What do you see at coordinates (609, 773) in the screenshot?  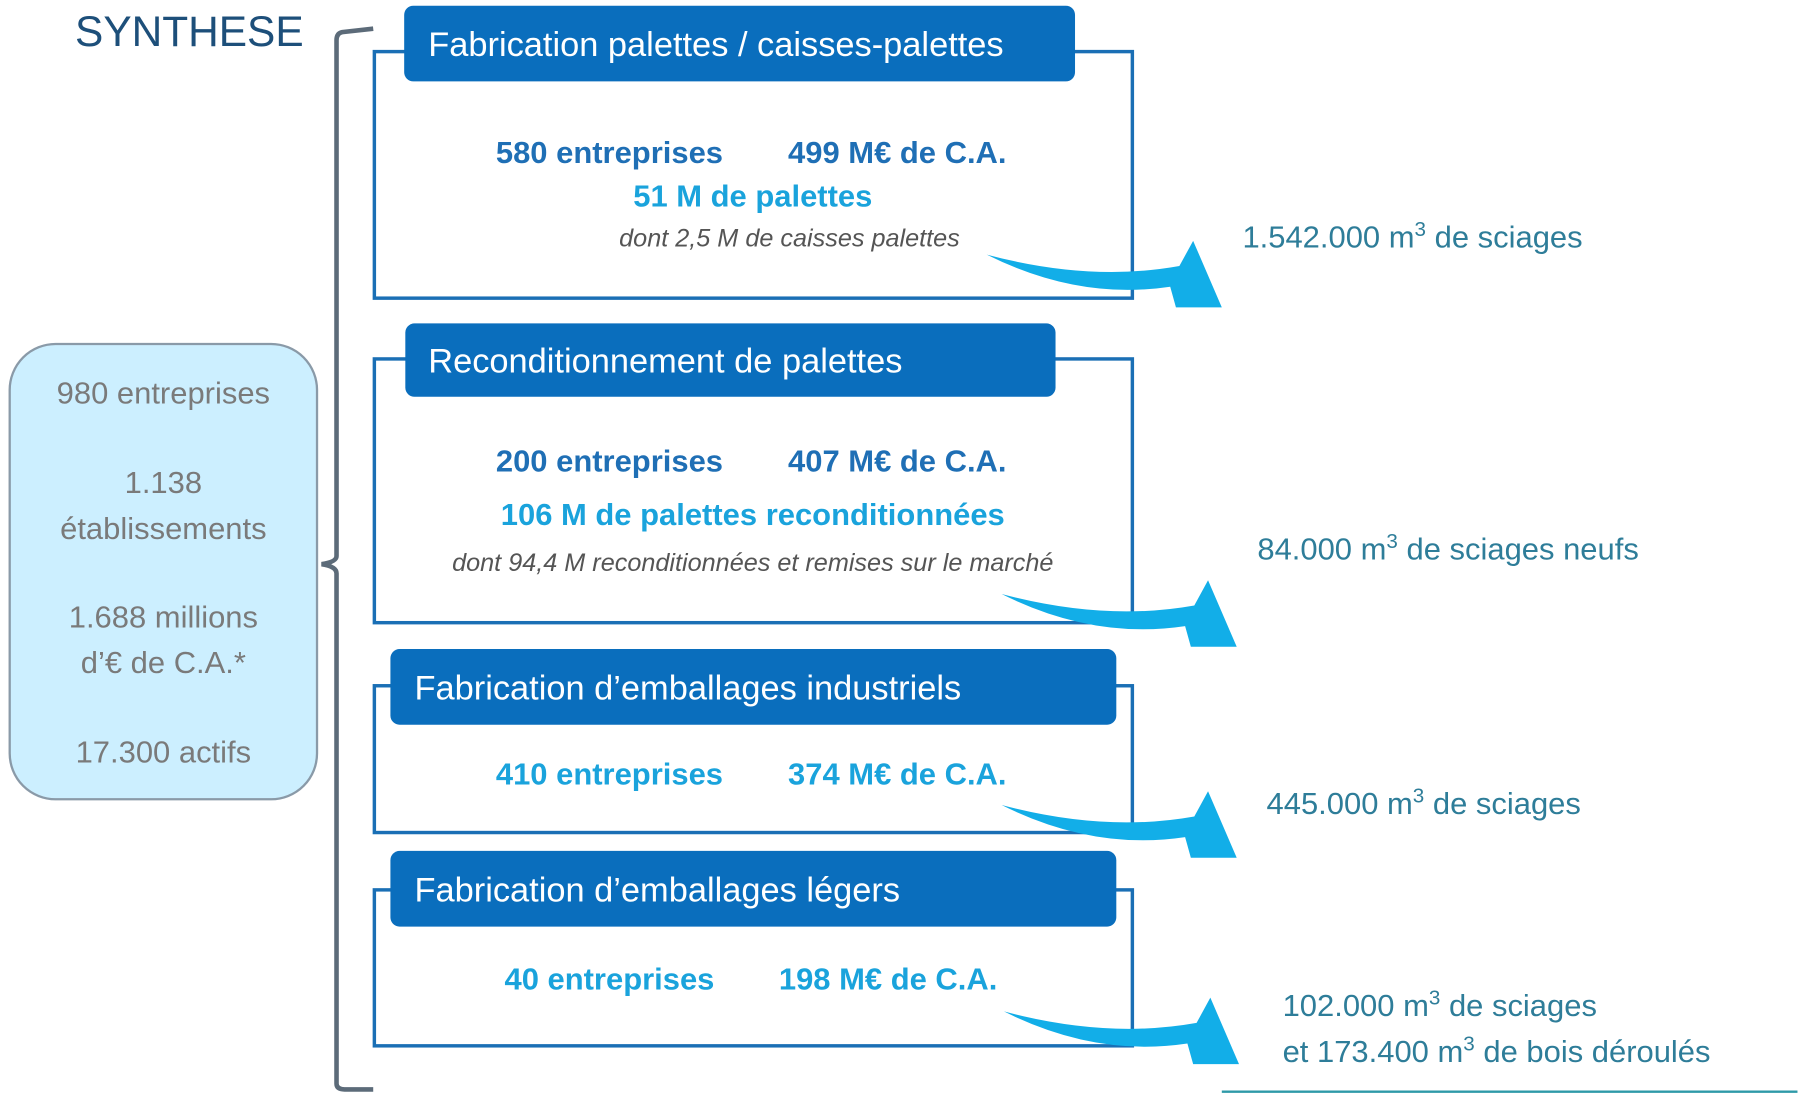 I see `entreprises: 410 entreprises` at bounding box center [609, 773].